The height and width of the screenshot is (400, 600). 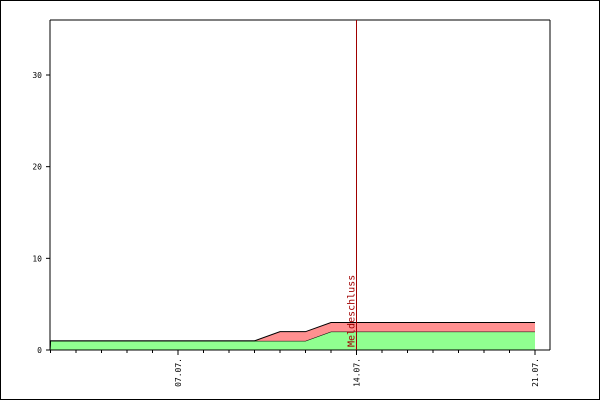 I want to click on x-ticks: 07.07. 14.07. 21.07., so click(x=295, y=368).